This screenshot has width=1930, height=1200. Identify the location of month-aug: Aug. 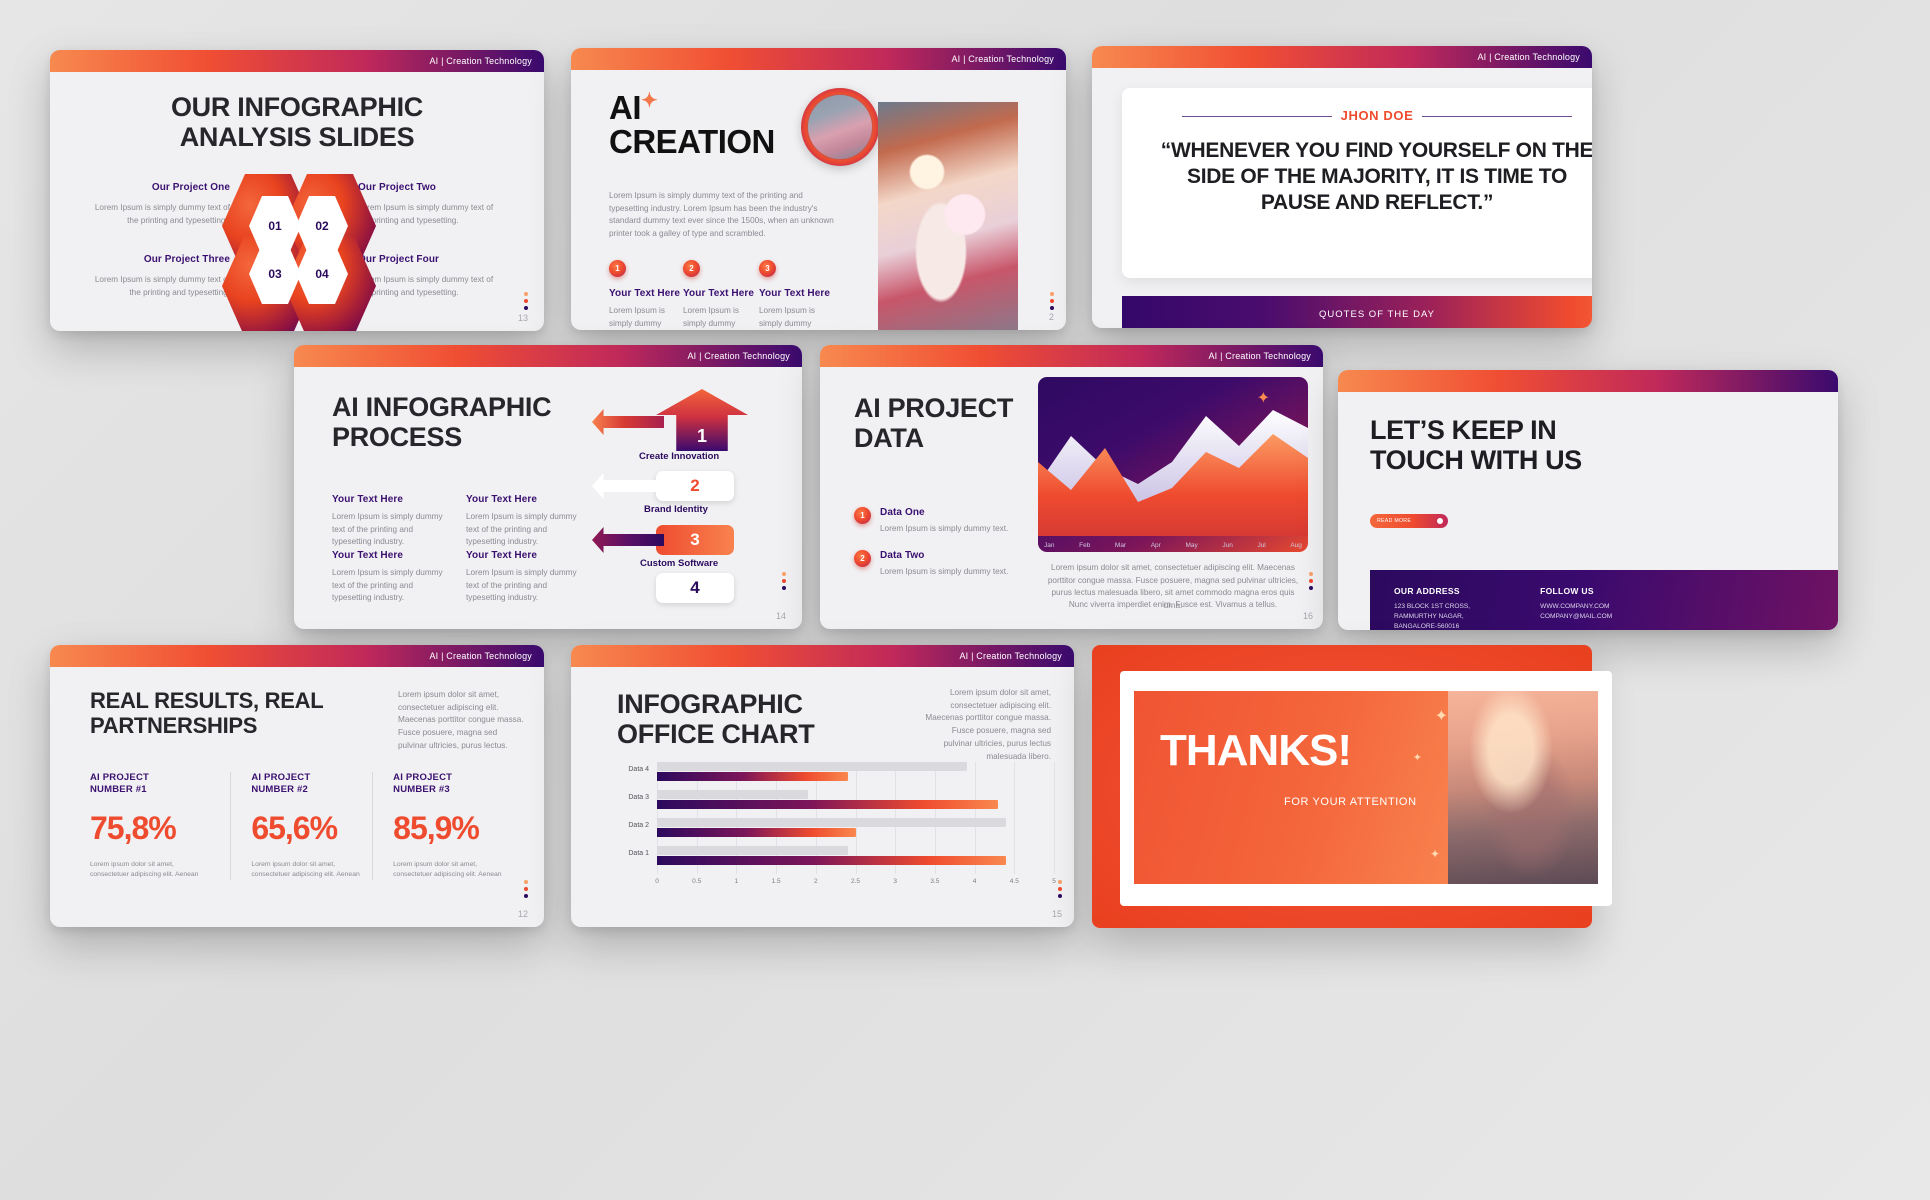
(1296, 545).